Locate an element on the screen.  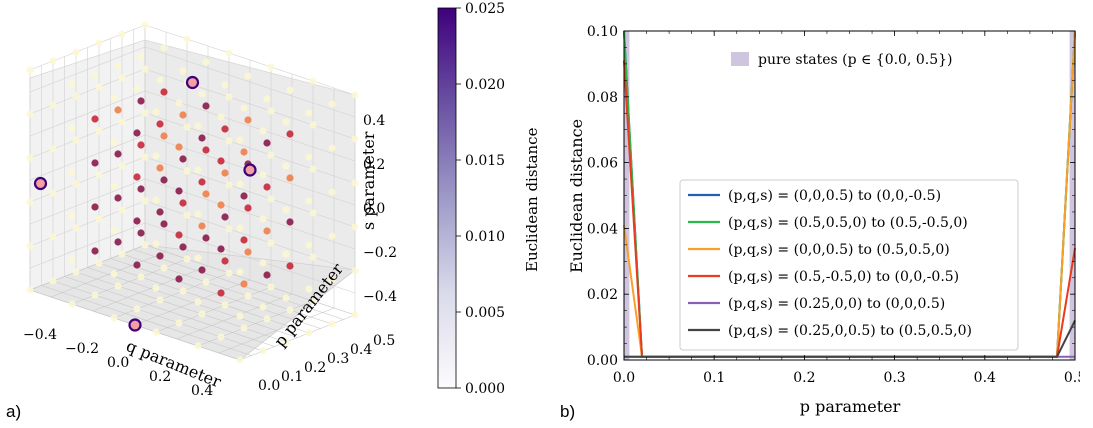
q-tick-label: −0.4 is located at coordinates (40, 335).